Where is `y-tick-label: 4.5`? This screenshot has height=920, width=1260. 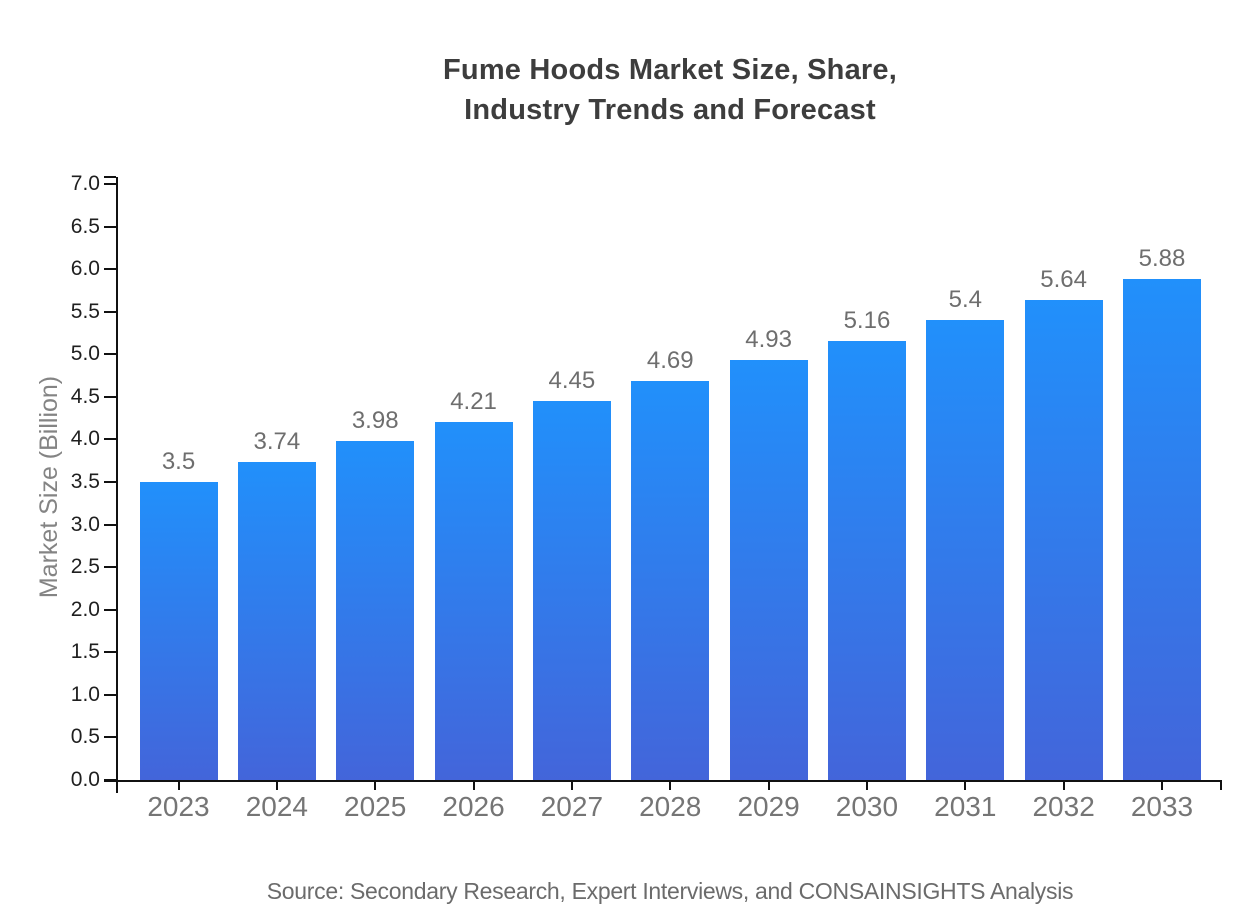 y-tick-label: 4.5 is located at coordinates (85, 396).